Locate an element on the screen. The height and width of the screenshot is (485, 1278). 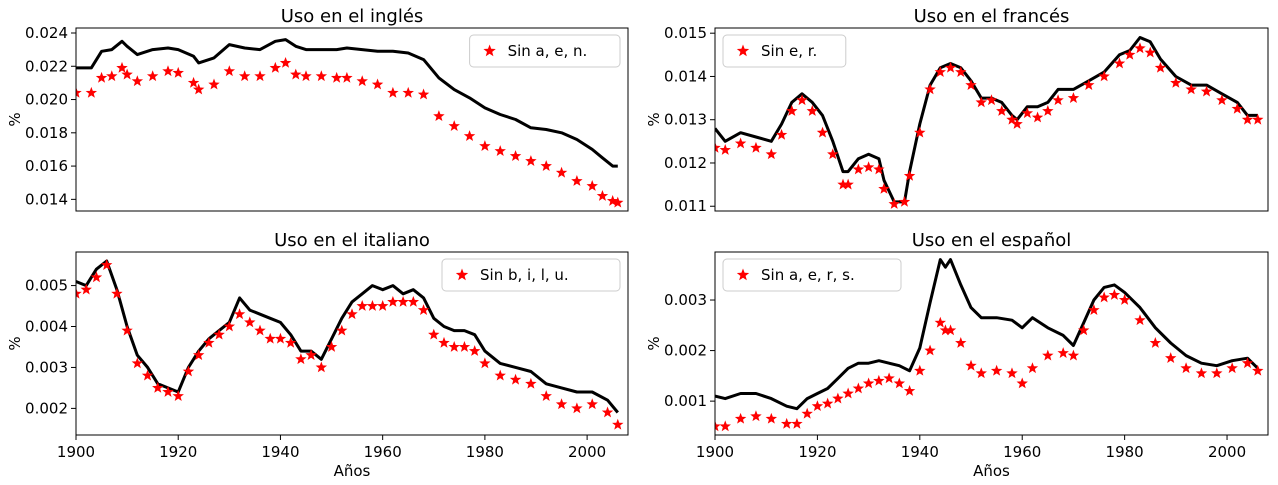
legend: Sin a, e, n. is located at coordinates (545, 51).